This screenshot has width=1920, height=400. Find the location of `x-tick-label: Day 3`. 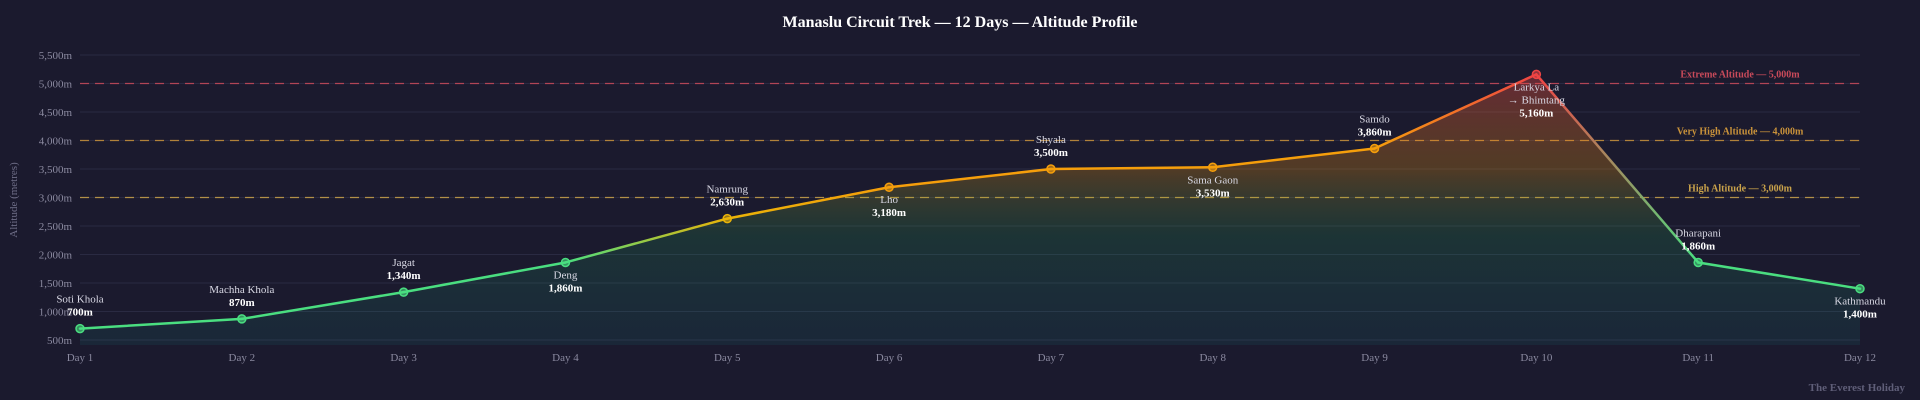

x-tick-label: Day 3 is located at coordinates (403, 358).